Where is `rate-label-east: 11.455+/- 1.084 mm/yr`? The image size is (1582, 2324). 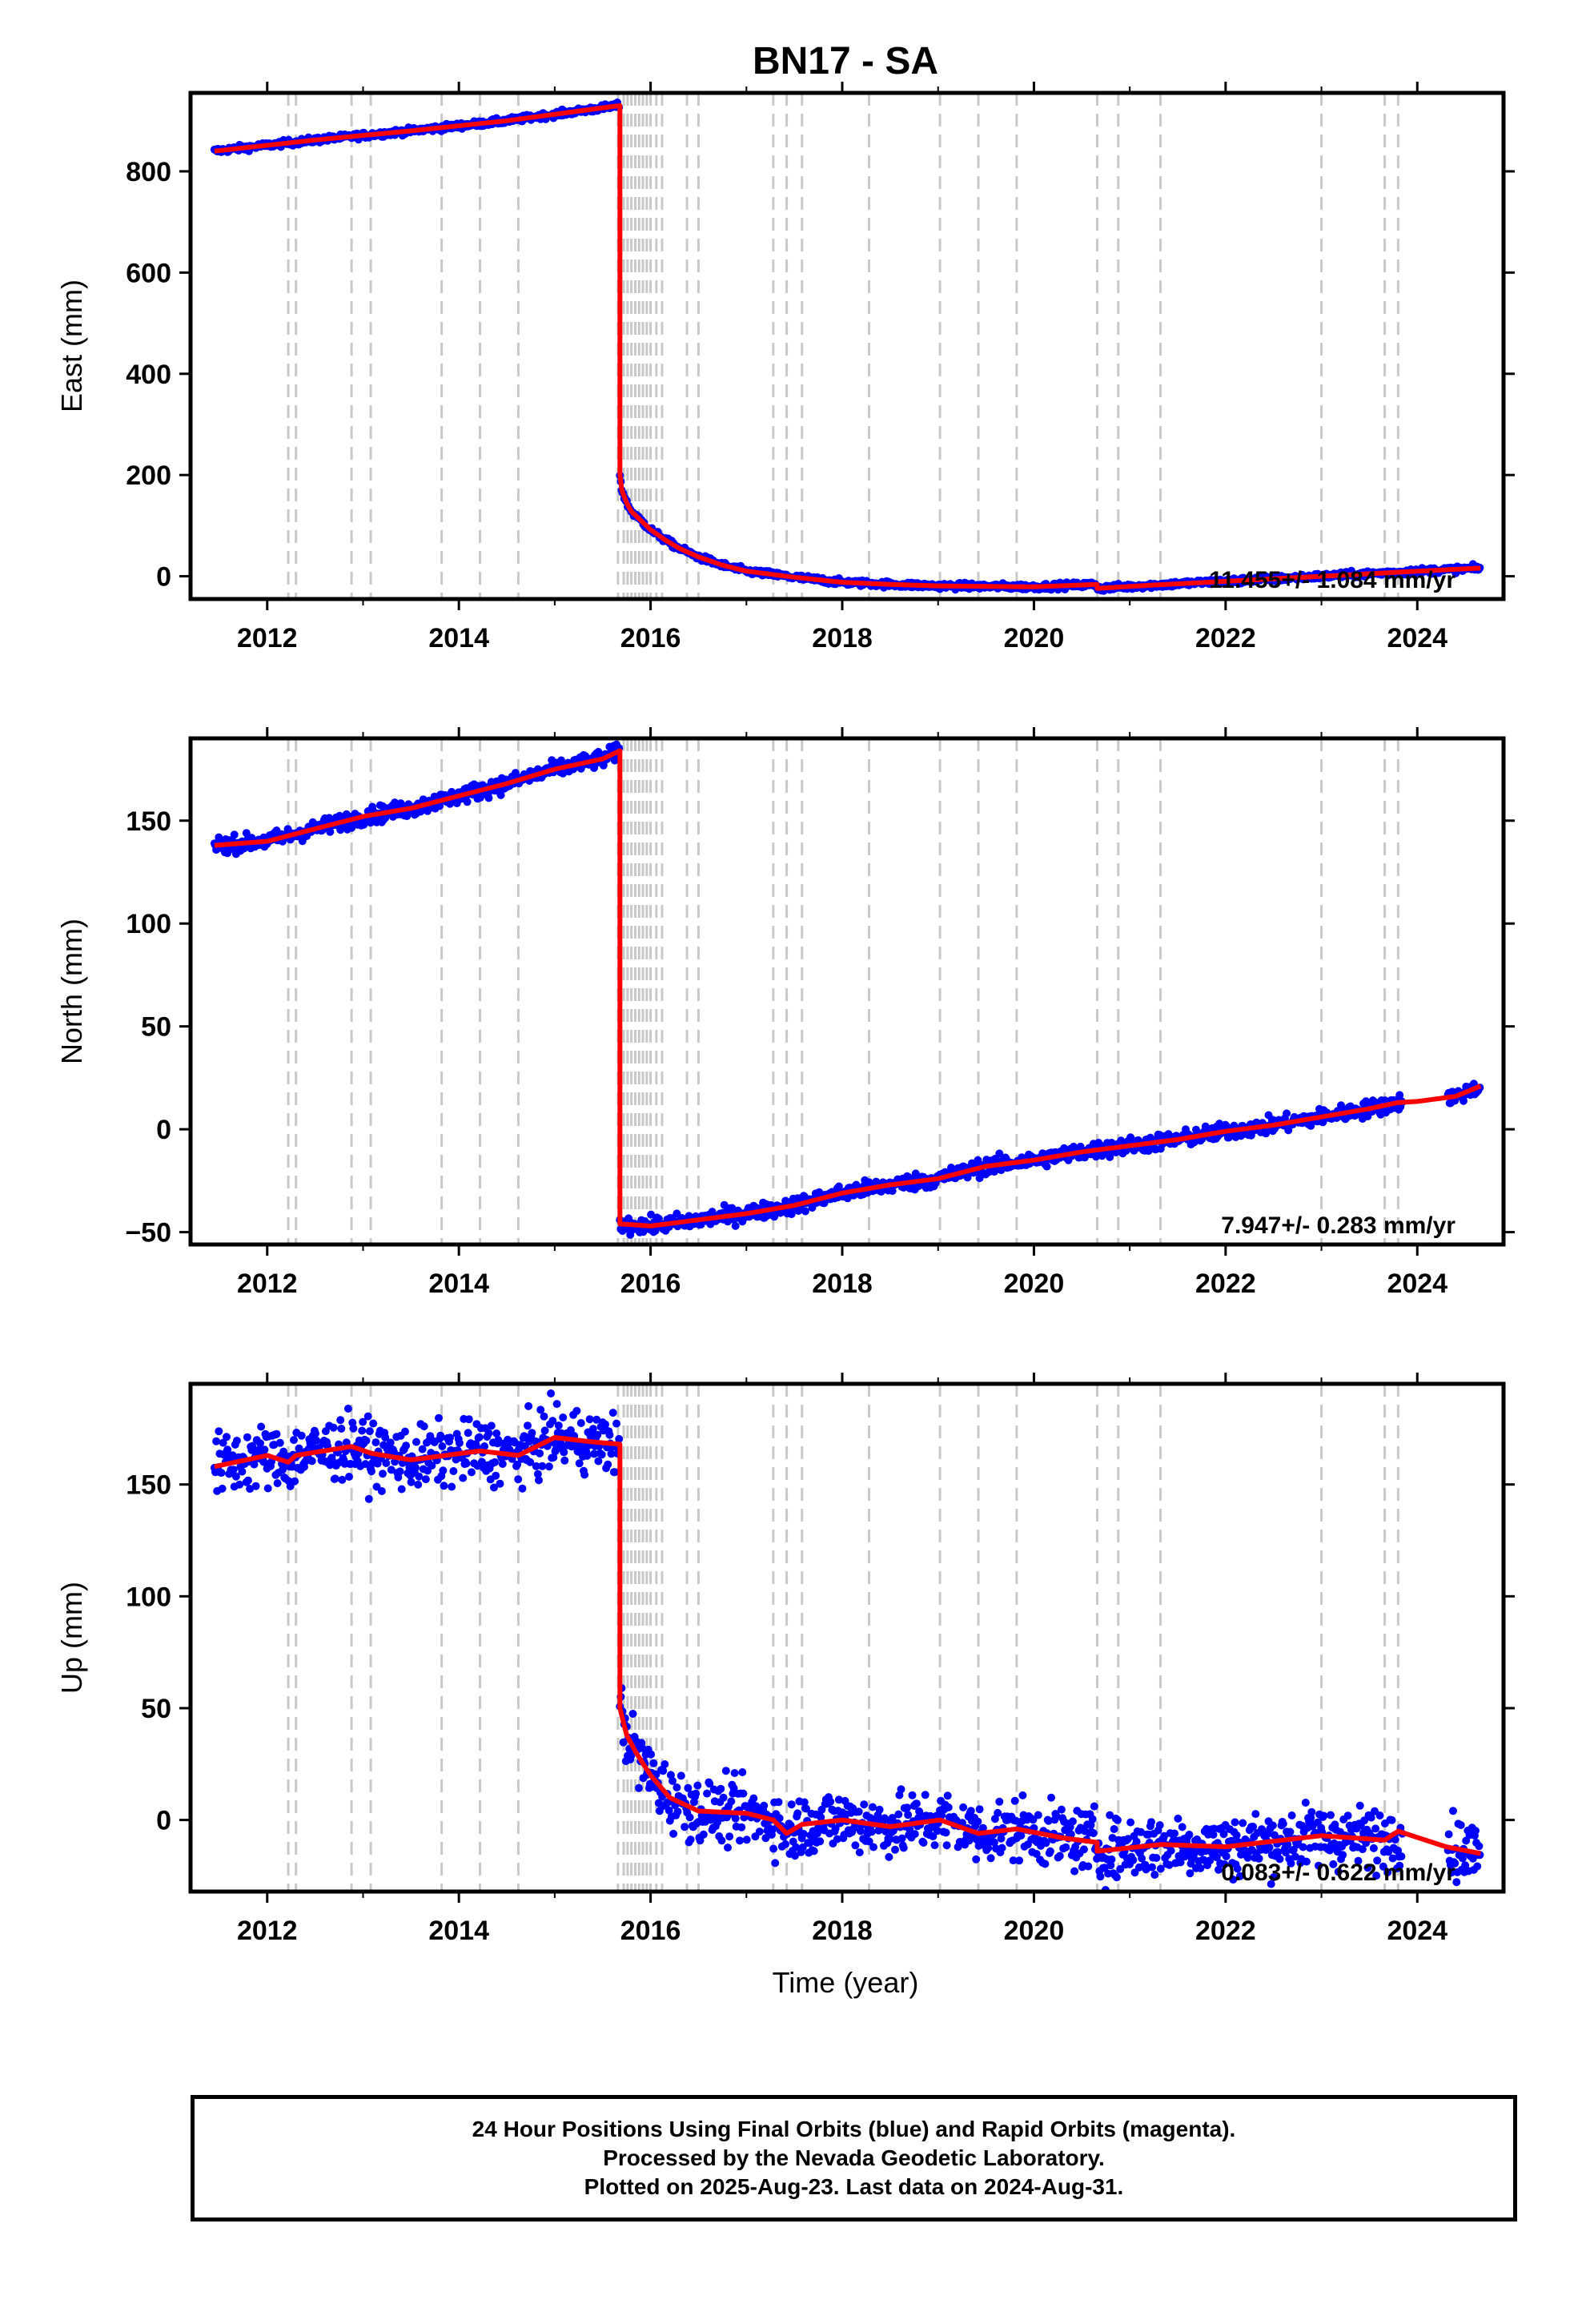 rate-label-east: 11.455+/- 1.084 mm/yr is located at coordinates (1332, 580).